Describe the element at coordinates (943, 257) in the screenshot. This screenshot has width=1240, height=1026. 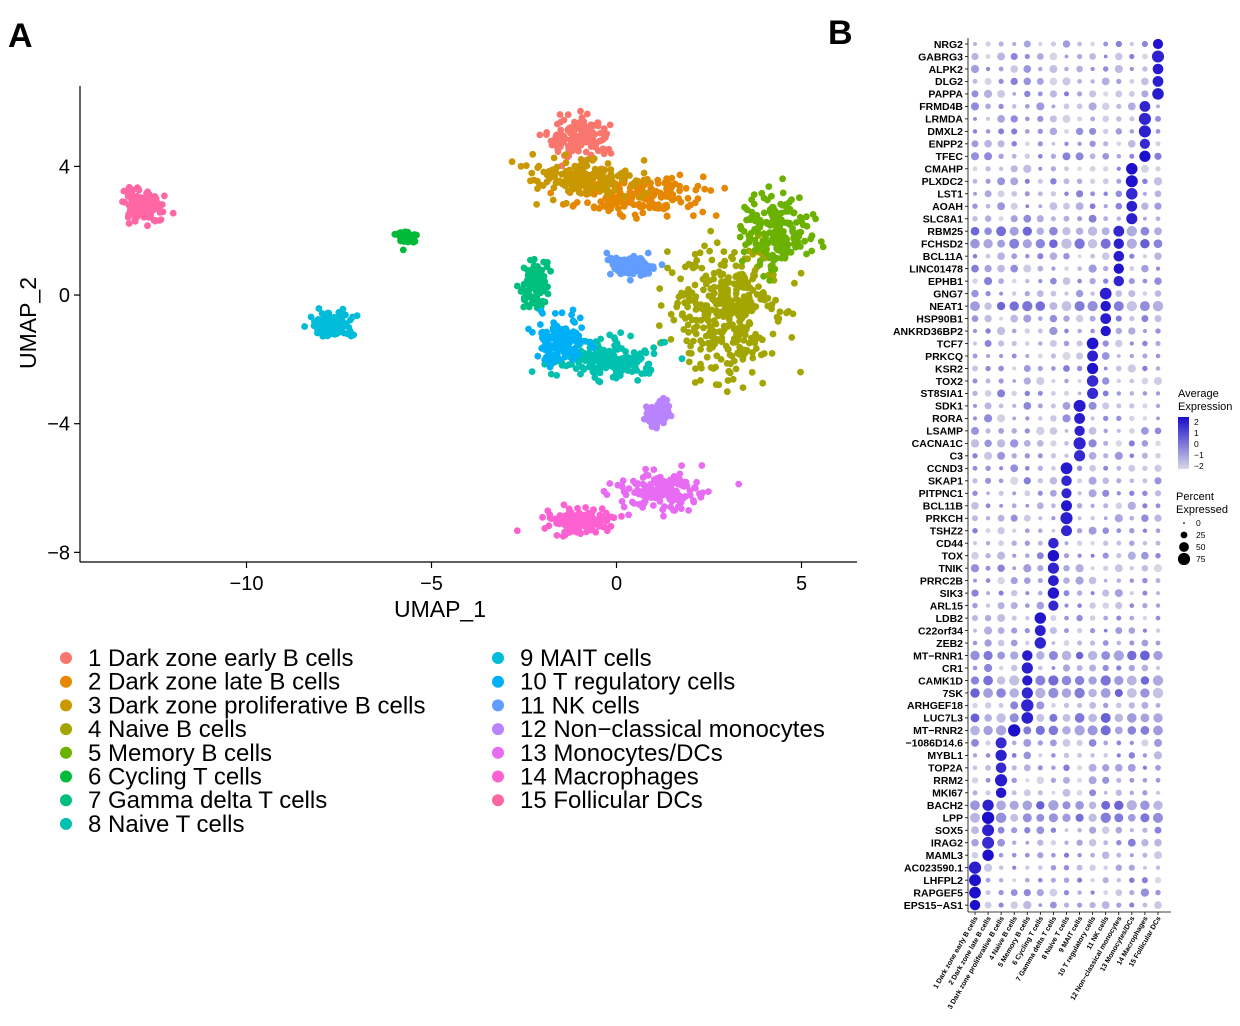
I see `gene-label: BCL11A` at that location.